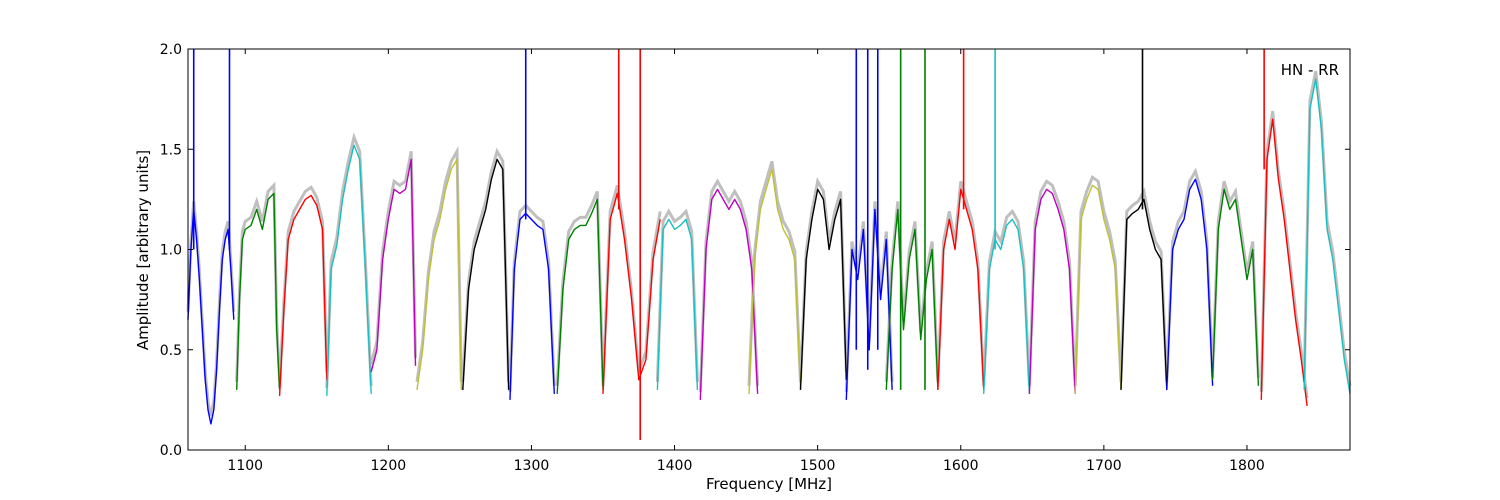  Describe the element at coordinates (1310, 70) in the screenshot. I see `legend-annotation: HN - RR` at that location.